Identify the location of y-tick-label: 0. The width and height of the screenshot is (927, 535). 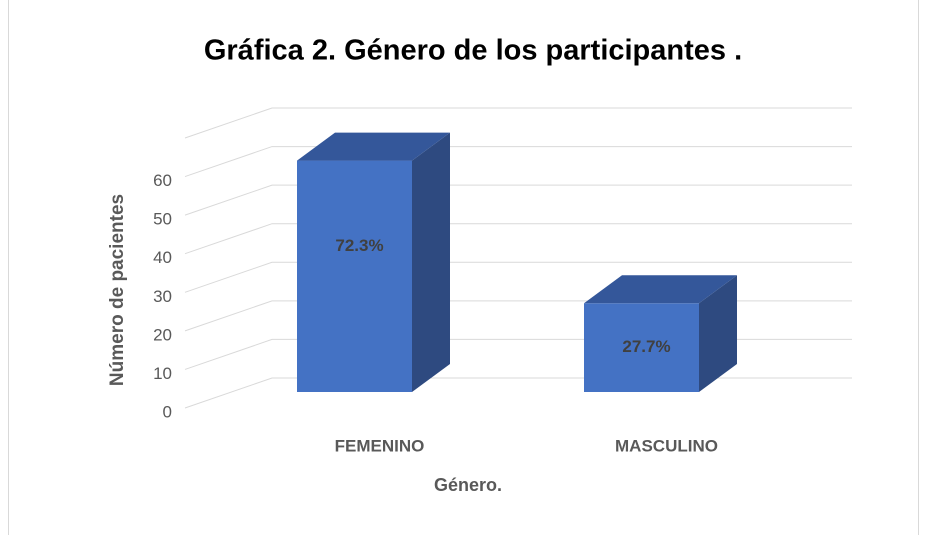
(167, 411).